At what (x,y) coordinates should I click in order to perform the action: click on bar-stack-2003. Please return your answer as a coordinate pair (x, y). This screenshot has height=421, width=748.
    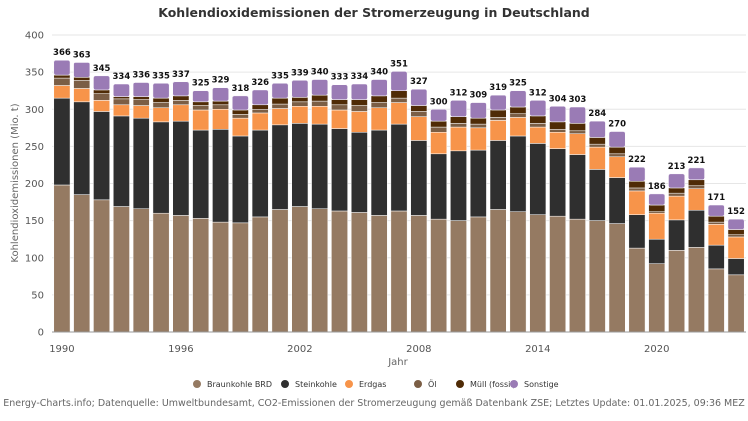
    Looking at the image, I should click on (320, 206).